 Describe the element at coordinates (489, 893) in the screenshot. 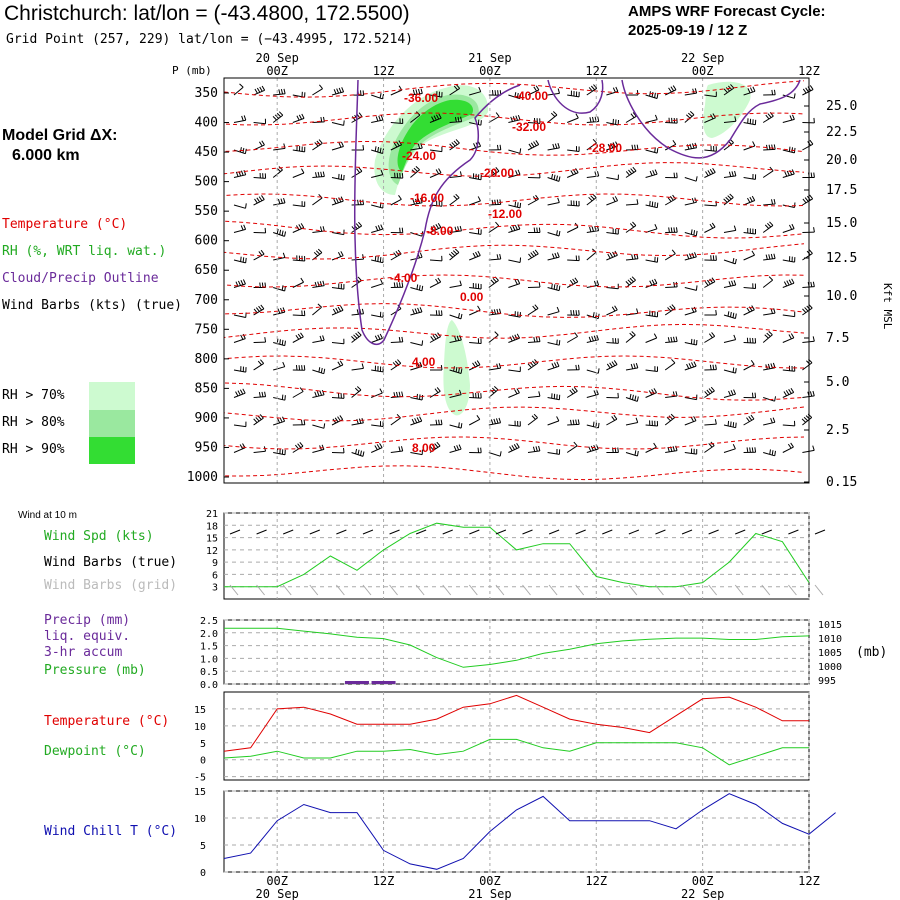

I see `bottom-date-label: 21 Sep` at that location.